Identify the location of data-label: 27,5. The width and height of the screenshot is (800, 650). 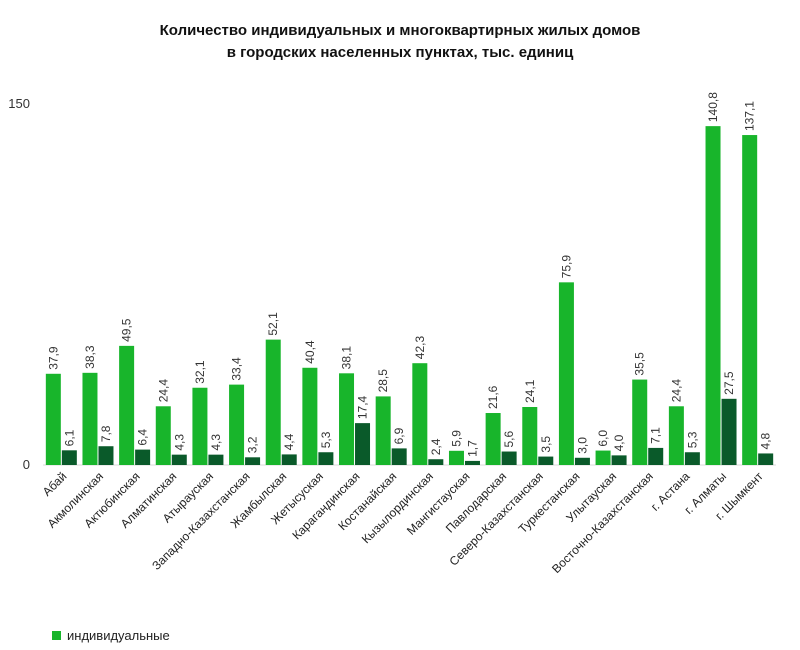
(729, 383).